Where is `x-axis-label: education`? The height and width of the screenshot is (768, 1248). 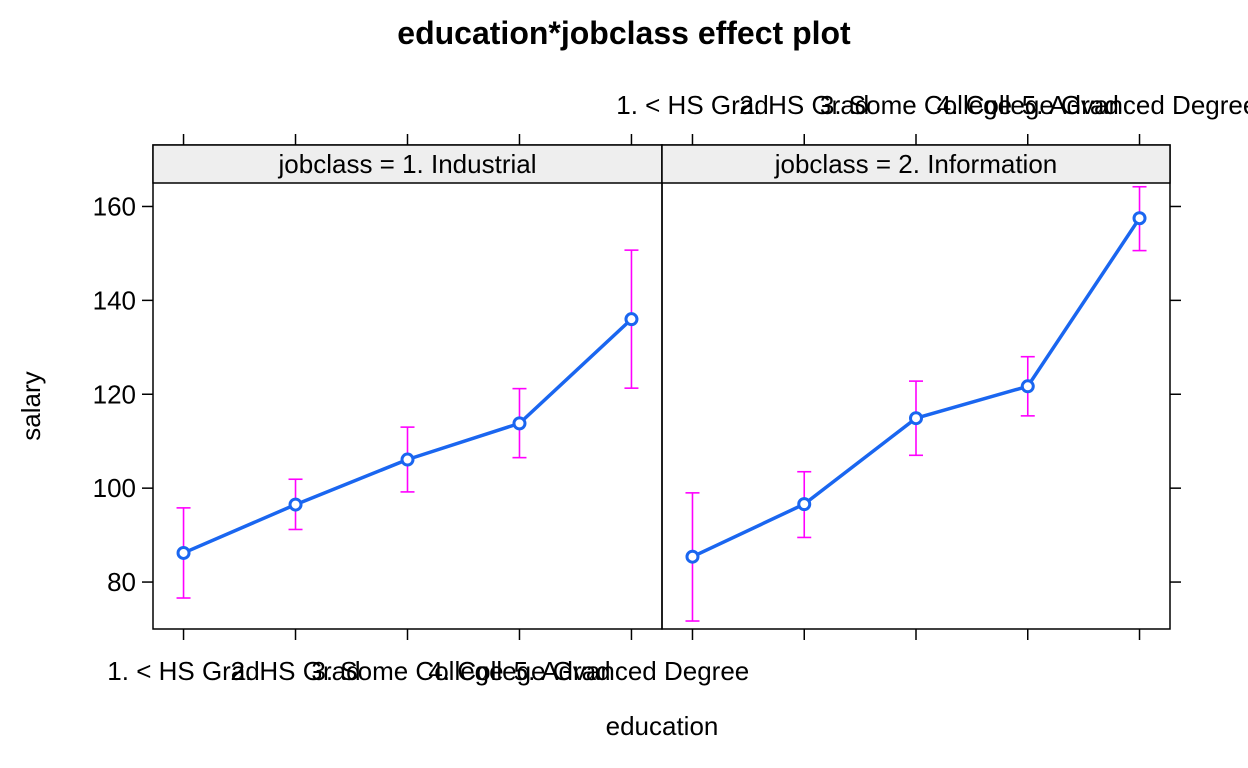
x-axis-label: education is located at coordinates (662, 726).